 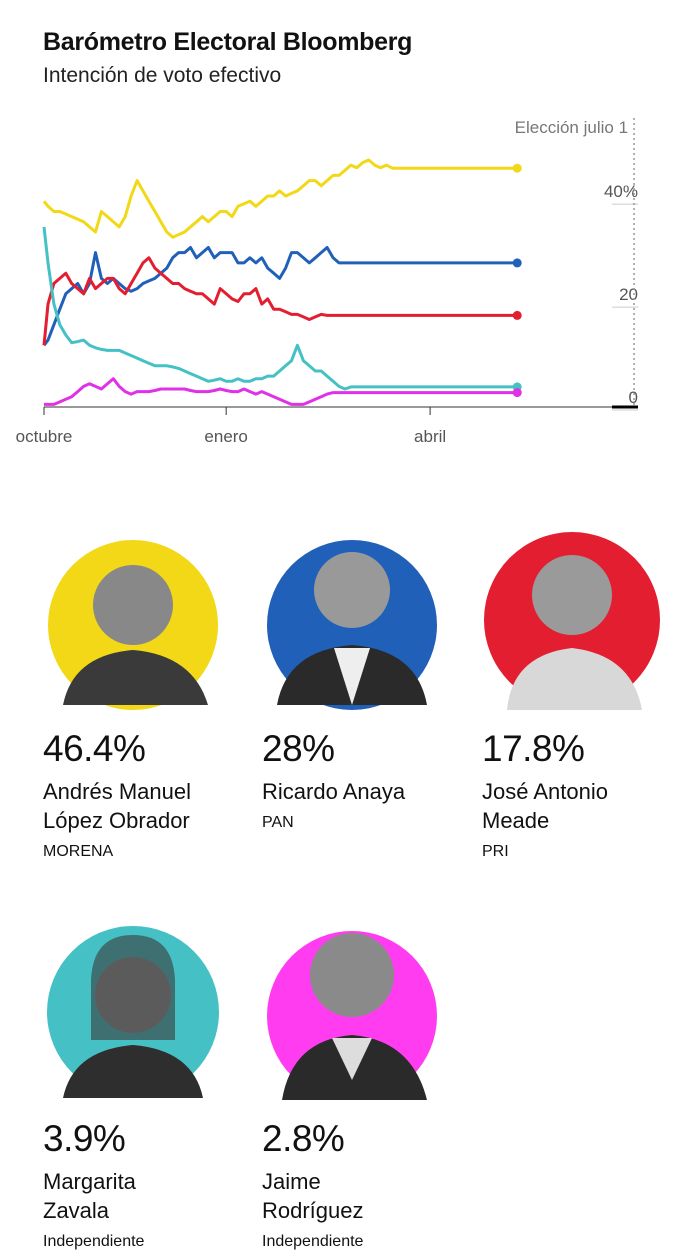 I want to click on candidate-percentage: 3.9%, so click(x=84, y=1138).